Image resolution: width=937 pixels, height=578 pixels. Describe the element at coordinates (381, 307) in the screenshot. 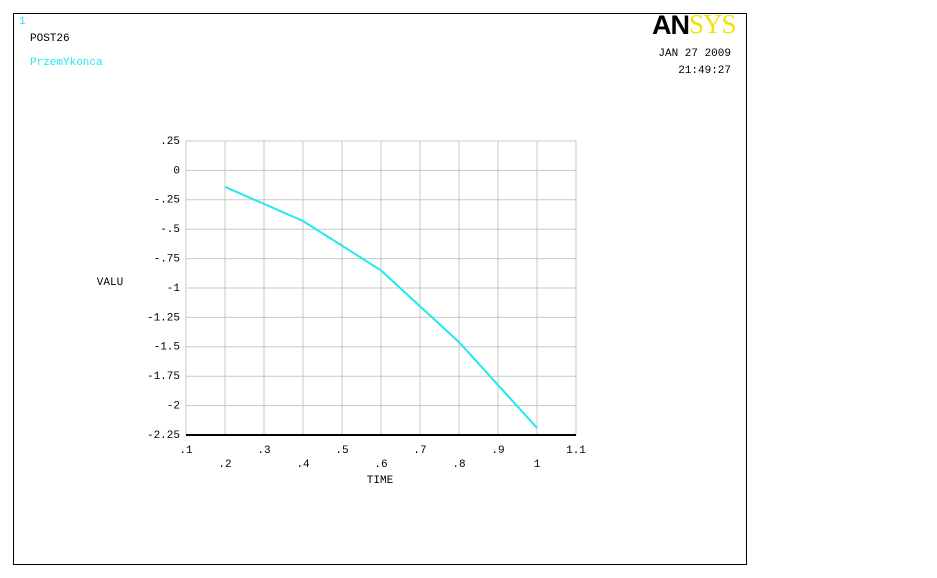

I see `data-line` at that location.